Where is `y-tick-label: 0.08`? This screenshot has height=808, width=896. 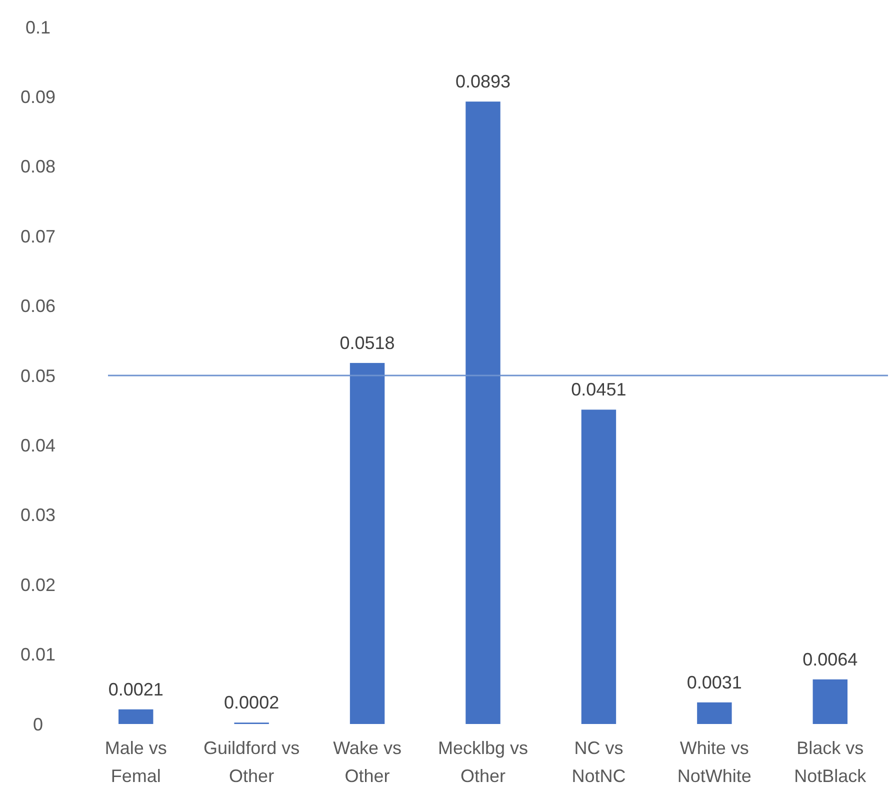
y-tick-label: 0.08 is located at coordinates (38, 166).